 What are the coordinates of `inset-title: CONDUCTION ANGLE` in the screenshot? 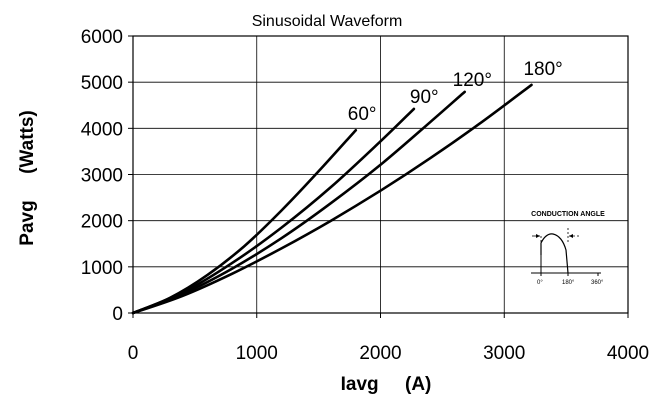 It's located at (568, 214).